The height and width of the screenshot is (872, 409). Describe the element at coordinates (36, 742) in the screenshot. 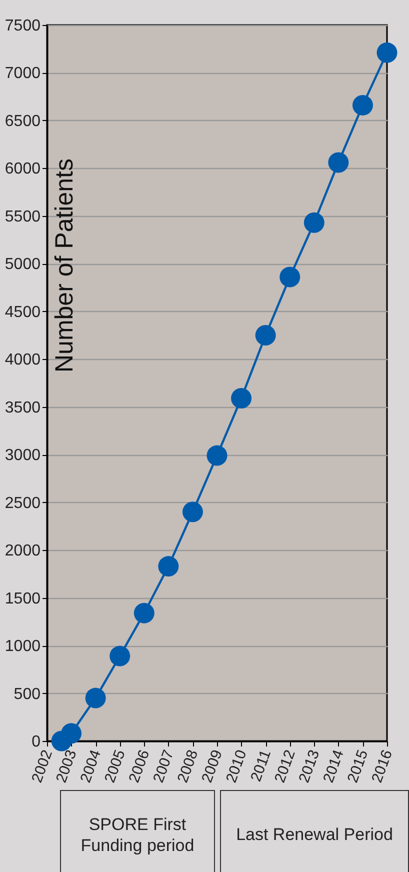

I see `y-tick-label: 0` at that location.